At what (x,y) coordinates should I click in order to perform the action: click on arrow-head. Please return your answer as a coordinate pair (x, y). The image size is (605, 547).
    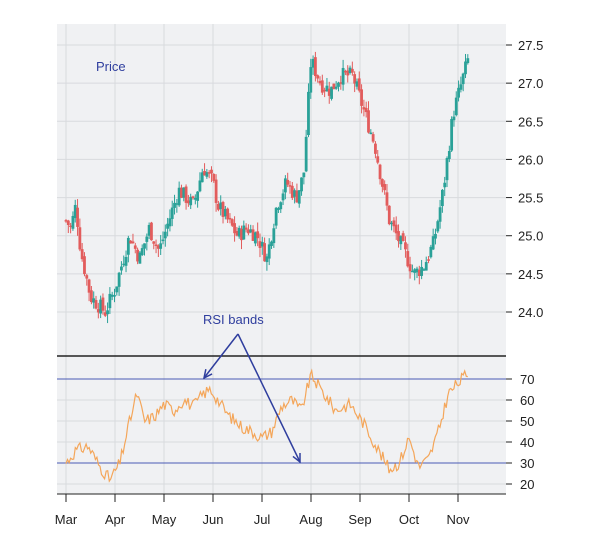
    Looking at the image, I should click on (207, 374).